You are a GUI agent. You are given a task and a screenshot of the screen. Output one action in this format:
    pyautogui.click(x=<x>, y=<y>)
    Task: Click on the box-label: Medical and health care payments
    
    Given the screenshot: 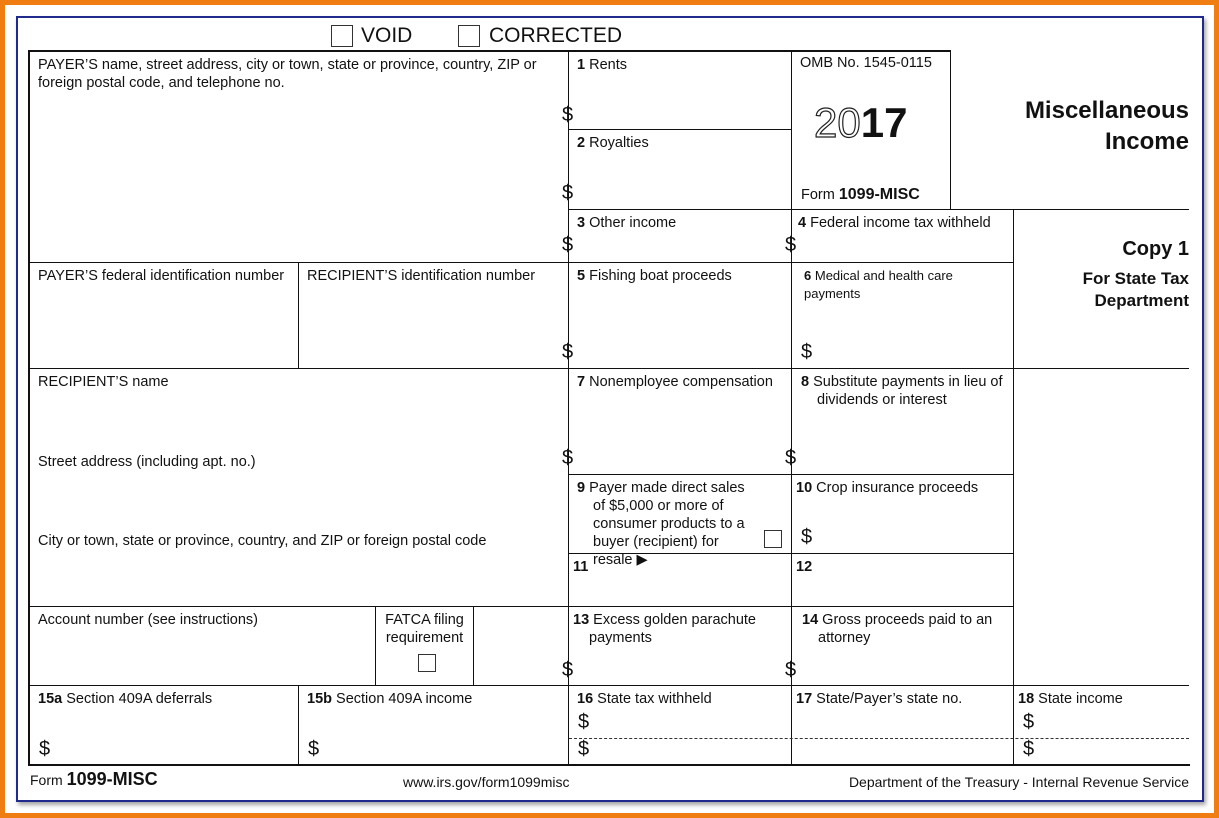 What is the action you would take?
    pyautogui.click(x=878, y=284)
    